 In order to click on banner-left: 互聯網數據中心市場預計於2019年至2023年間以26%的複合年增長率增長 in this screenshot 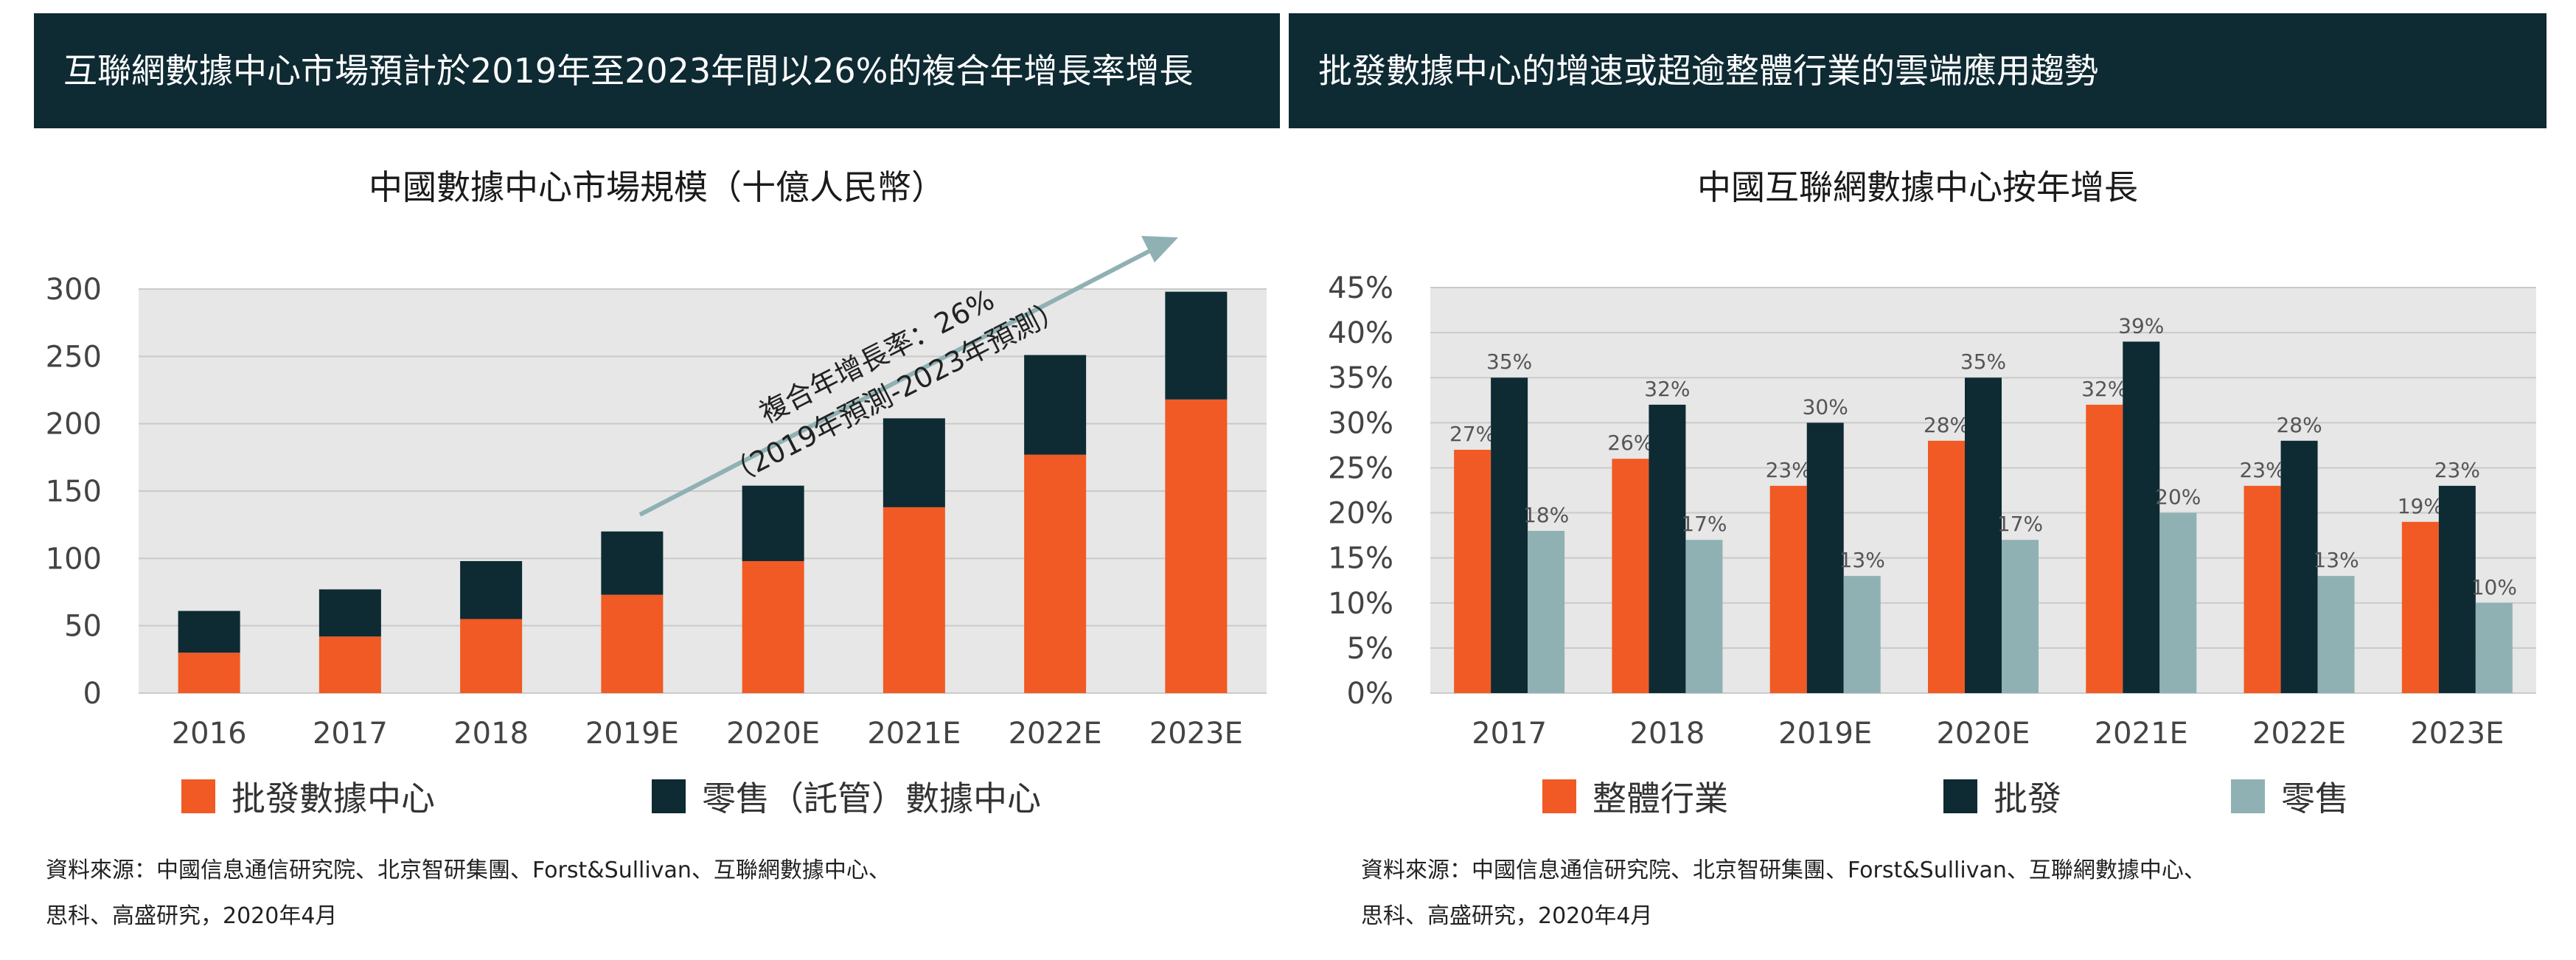, I will do `click(657, 70)`.